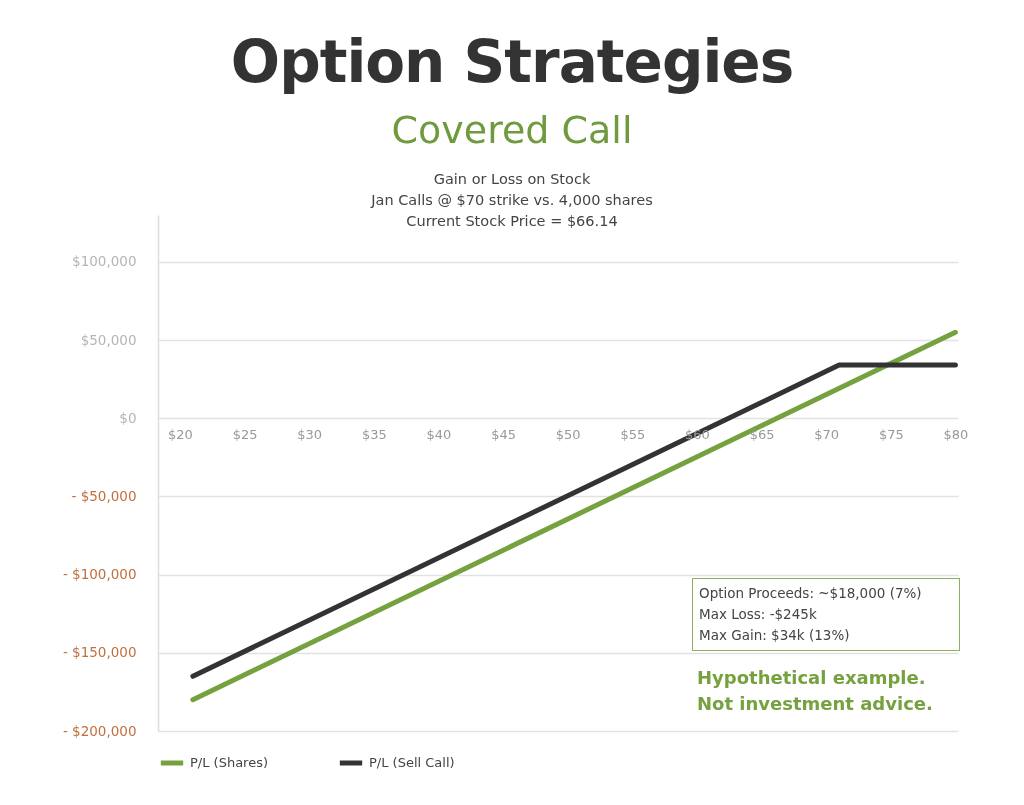  I want to click on text: Jan Calls @ $70 strike vs. 4,000 shares, so click(511, 200).